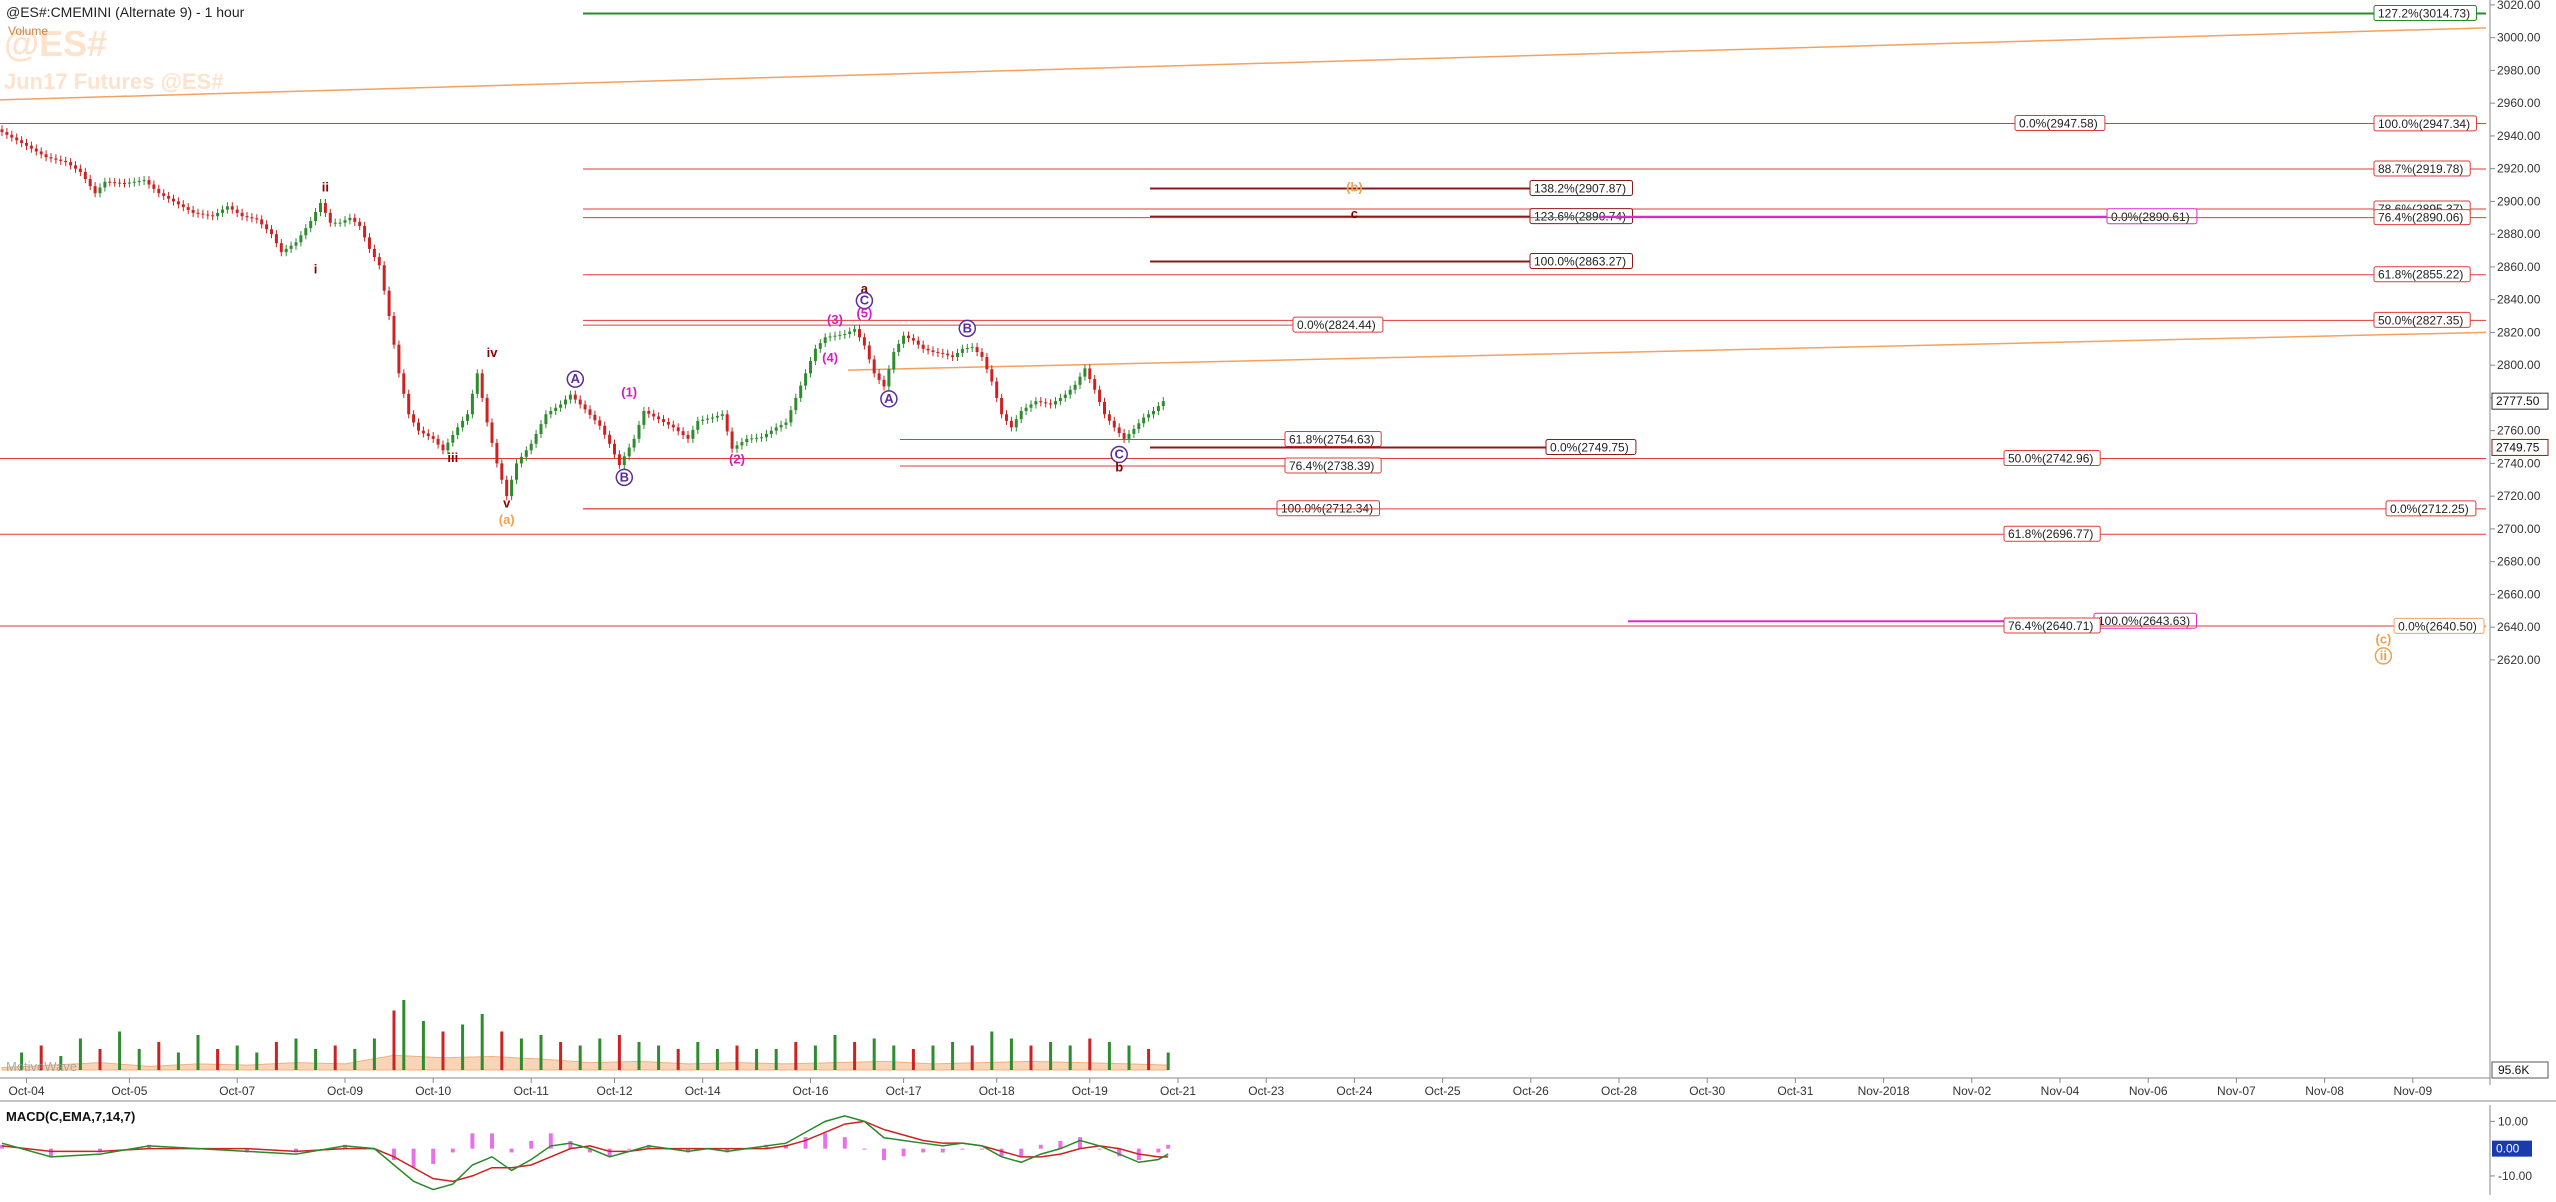 Image resolution: width=2556 pixels, height=1202 pixels. I want to click on price-tick-label: 2700.00, so click(2519, 529).